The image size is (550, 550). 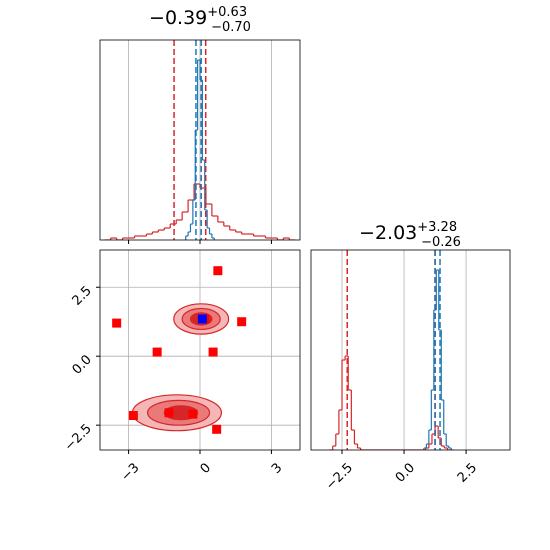 What do you see at coordinates (82, 364) in the screenshot?
I see `y-tick-label: 0.0` at bounding box center [82, 364].